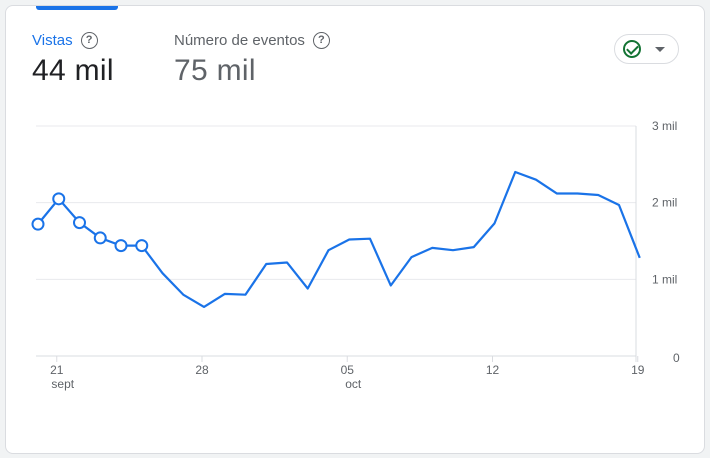 The height and width of the screenshot is (458, 710). Describe the element at coordinates (638, 370) in the screenshot. I see `x-tick-label: 19` at that location.